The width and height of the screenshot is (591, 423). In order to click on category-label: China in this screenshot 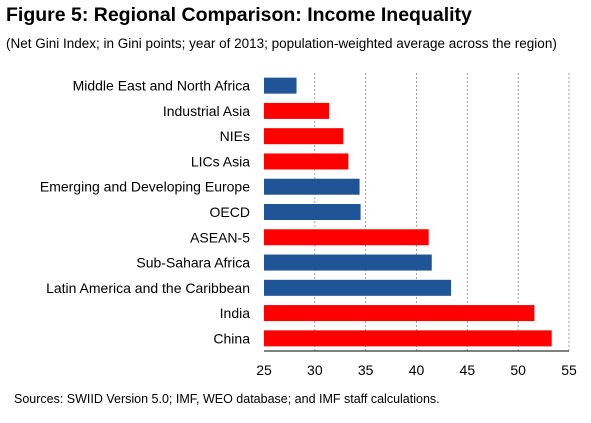, I will do `click(231, 338)`.